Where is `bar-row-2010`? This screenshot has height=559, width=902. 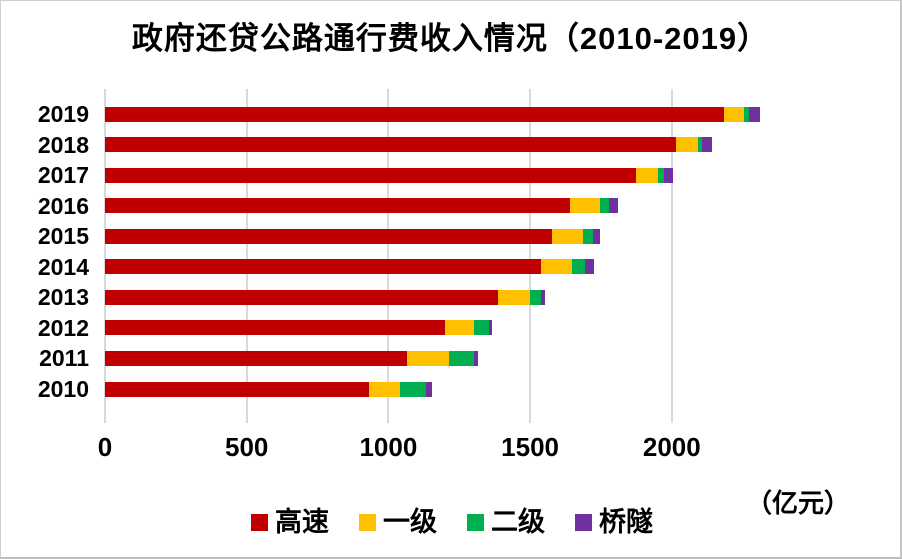 bar-row-2010 is located at coordinates (268, 389).